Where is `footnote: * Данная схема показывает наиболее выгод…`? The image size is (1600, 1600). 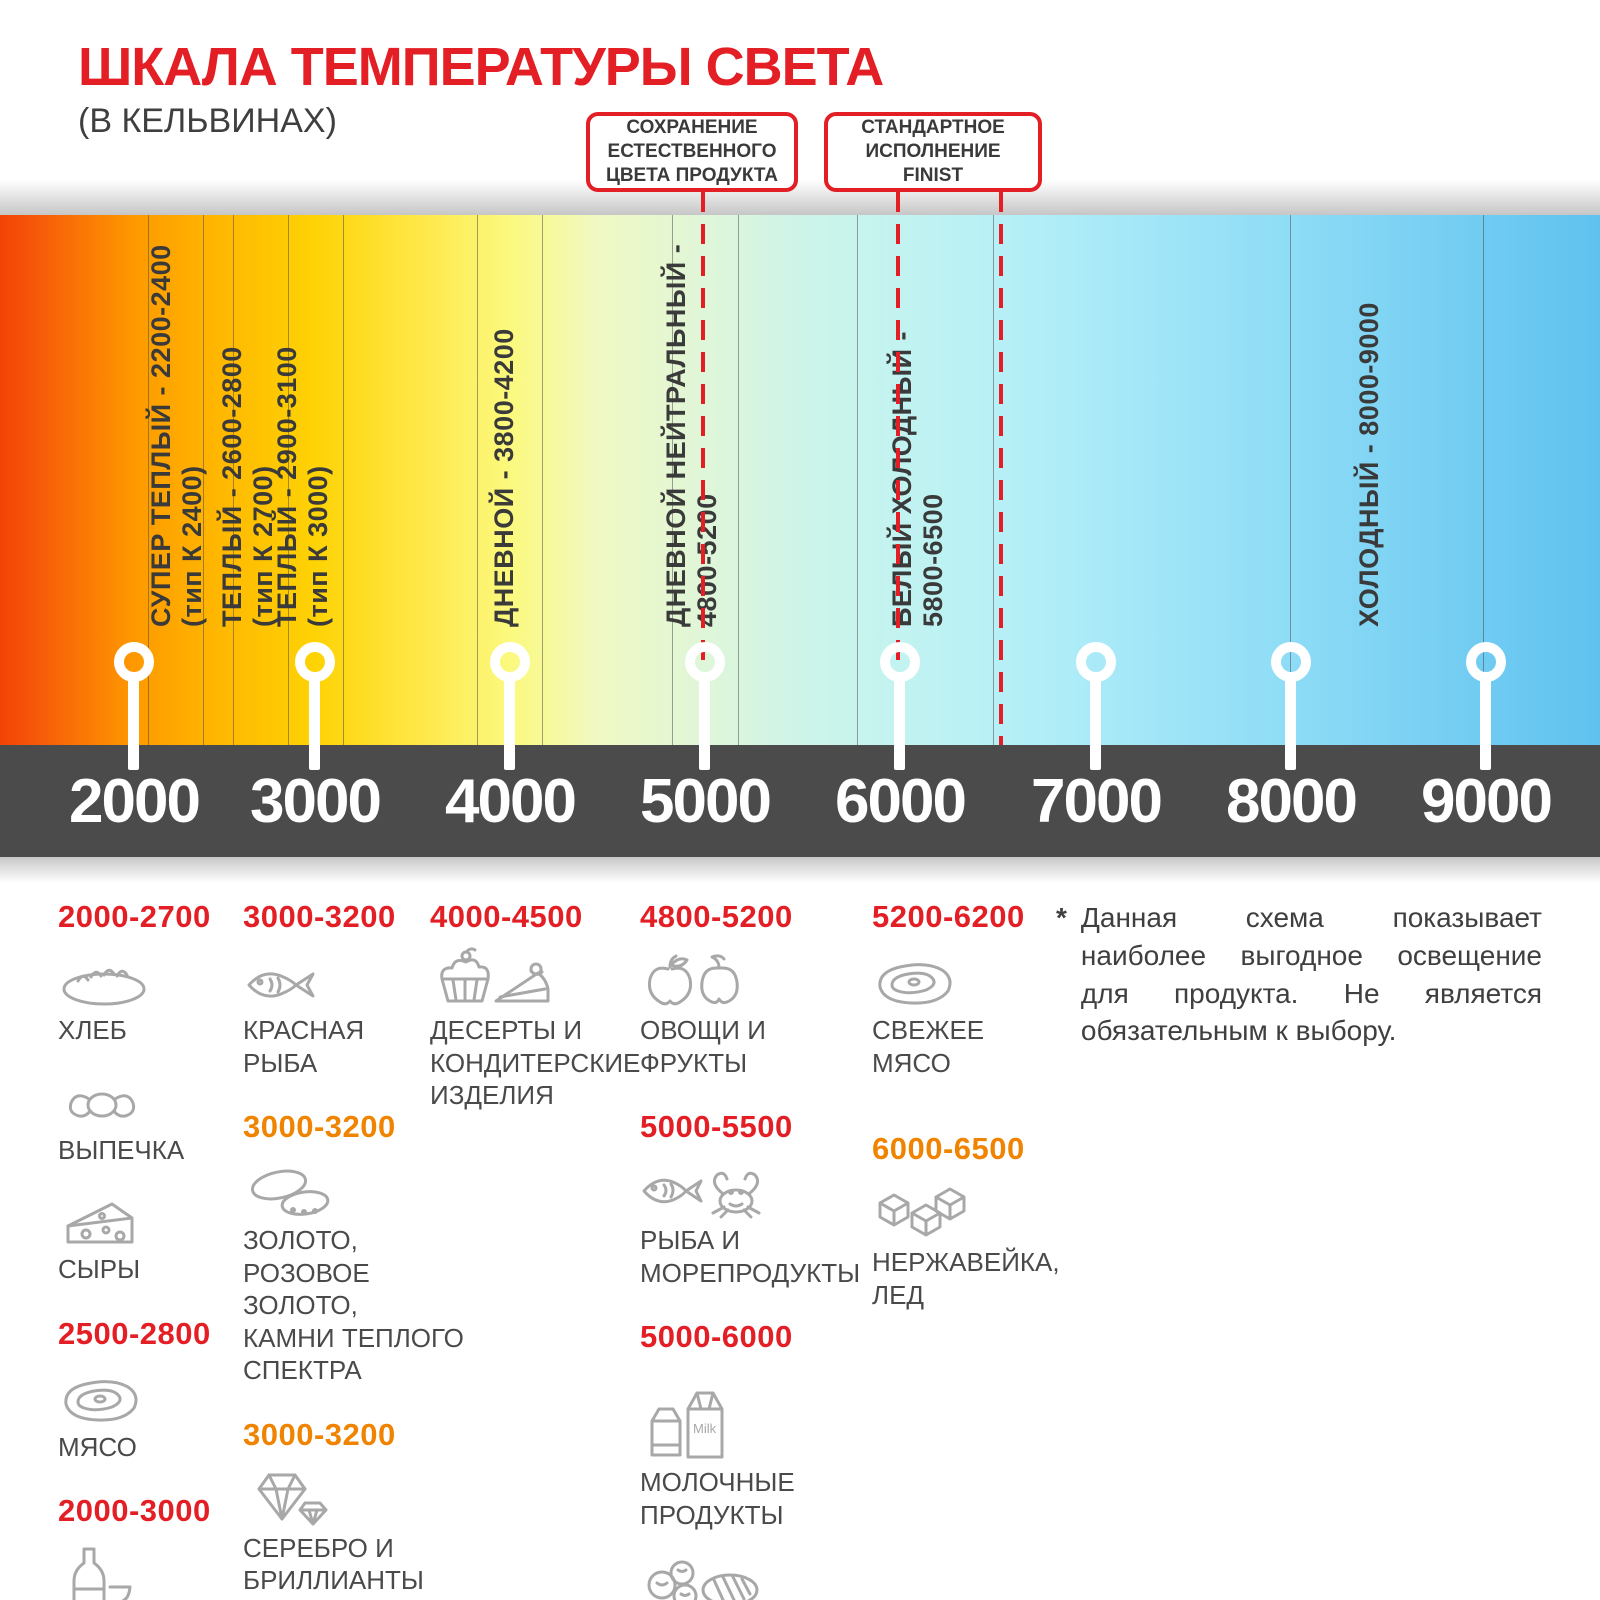
footnote: * Данная схема показывает наиболее выгод… is located at coordinates (1299, 974).